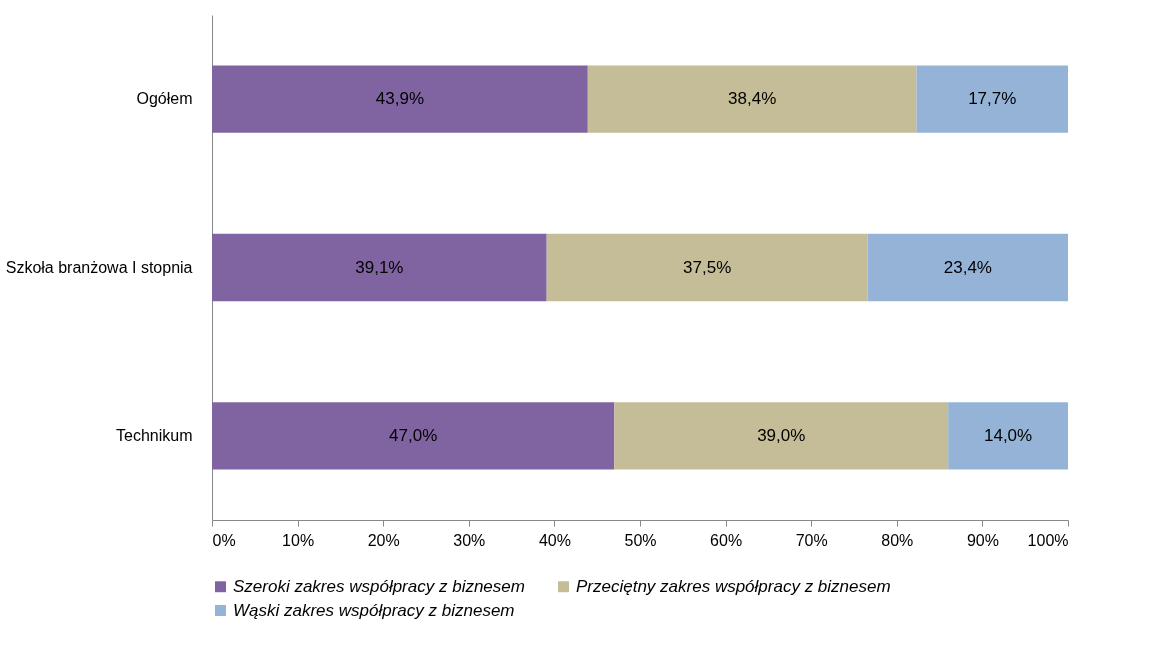 The width and height of the screenshot is (1163, 650). Describe the element at coordinates (99, 267) in the screenshot. I see `y-tick-label: Szkoła branżowa I stopnia` at that location.